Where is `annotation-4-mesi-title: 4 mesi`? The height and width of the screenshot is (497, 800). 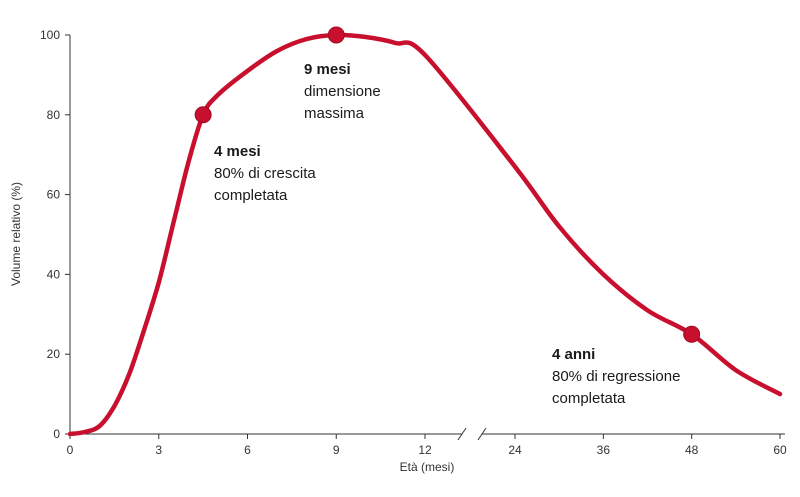 annotation-4-mesi-title: 4 mesi is located at coordinates (237, 151).